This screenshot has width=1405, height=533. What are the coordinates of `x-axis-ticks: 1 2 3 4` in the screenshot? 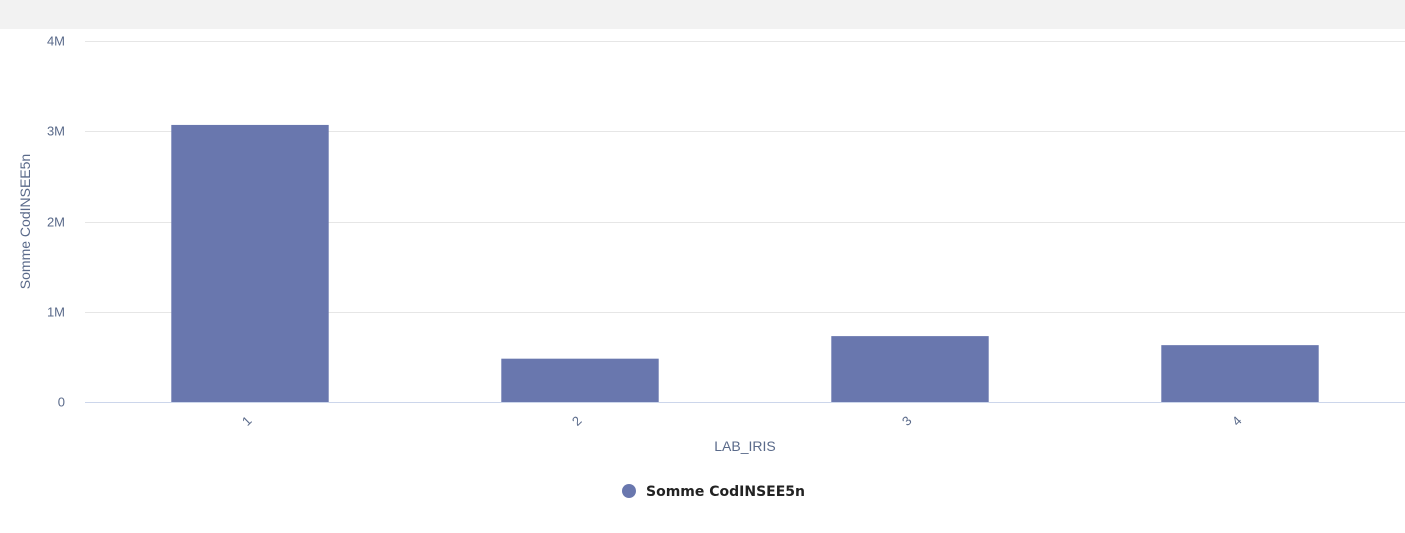 It's located at (742, 421).